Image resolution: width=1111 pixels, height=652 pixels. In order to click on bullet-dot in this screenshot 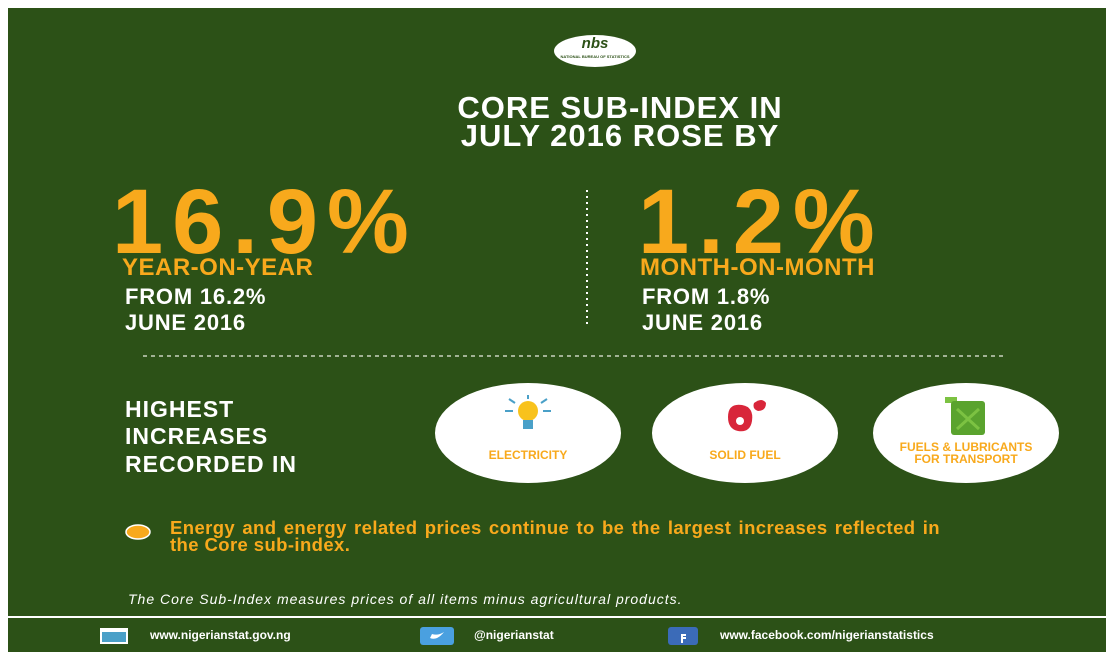, I will do `click(138, 532)`.